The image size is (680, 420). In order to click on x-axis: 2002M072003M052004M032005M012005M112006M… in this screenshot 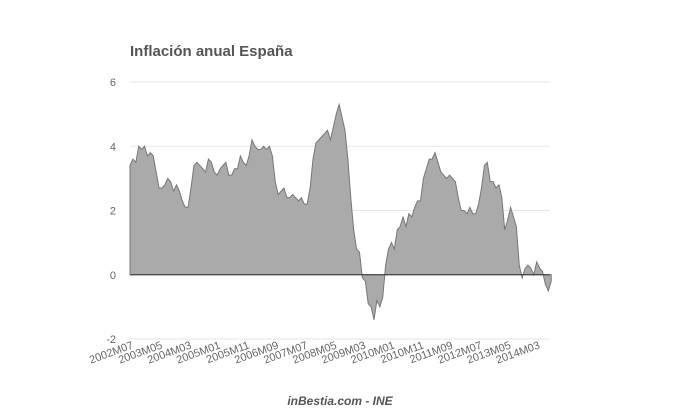, I will do `click(315, 353)`.